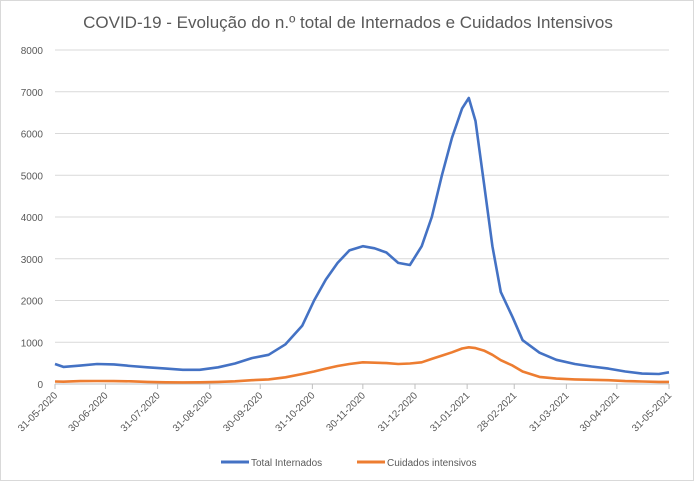 This screenshot has height=482, width=694. Describe the element at coordinates (32, 343) in the screenshot. I see `y-tick-label: 1000` at that location.